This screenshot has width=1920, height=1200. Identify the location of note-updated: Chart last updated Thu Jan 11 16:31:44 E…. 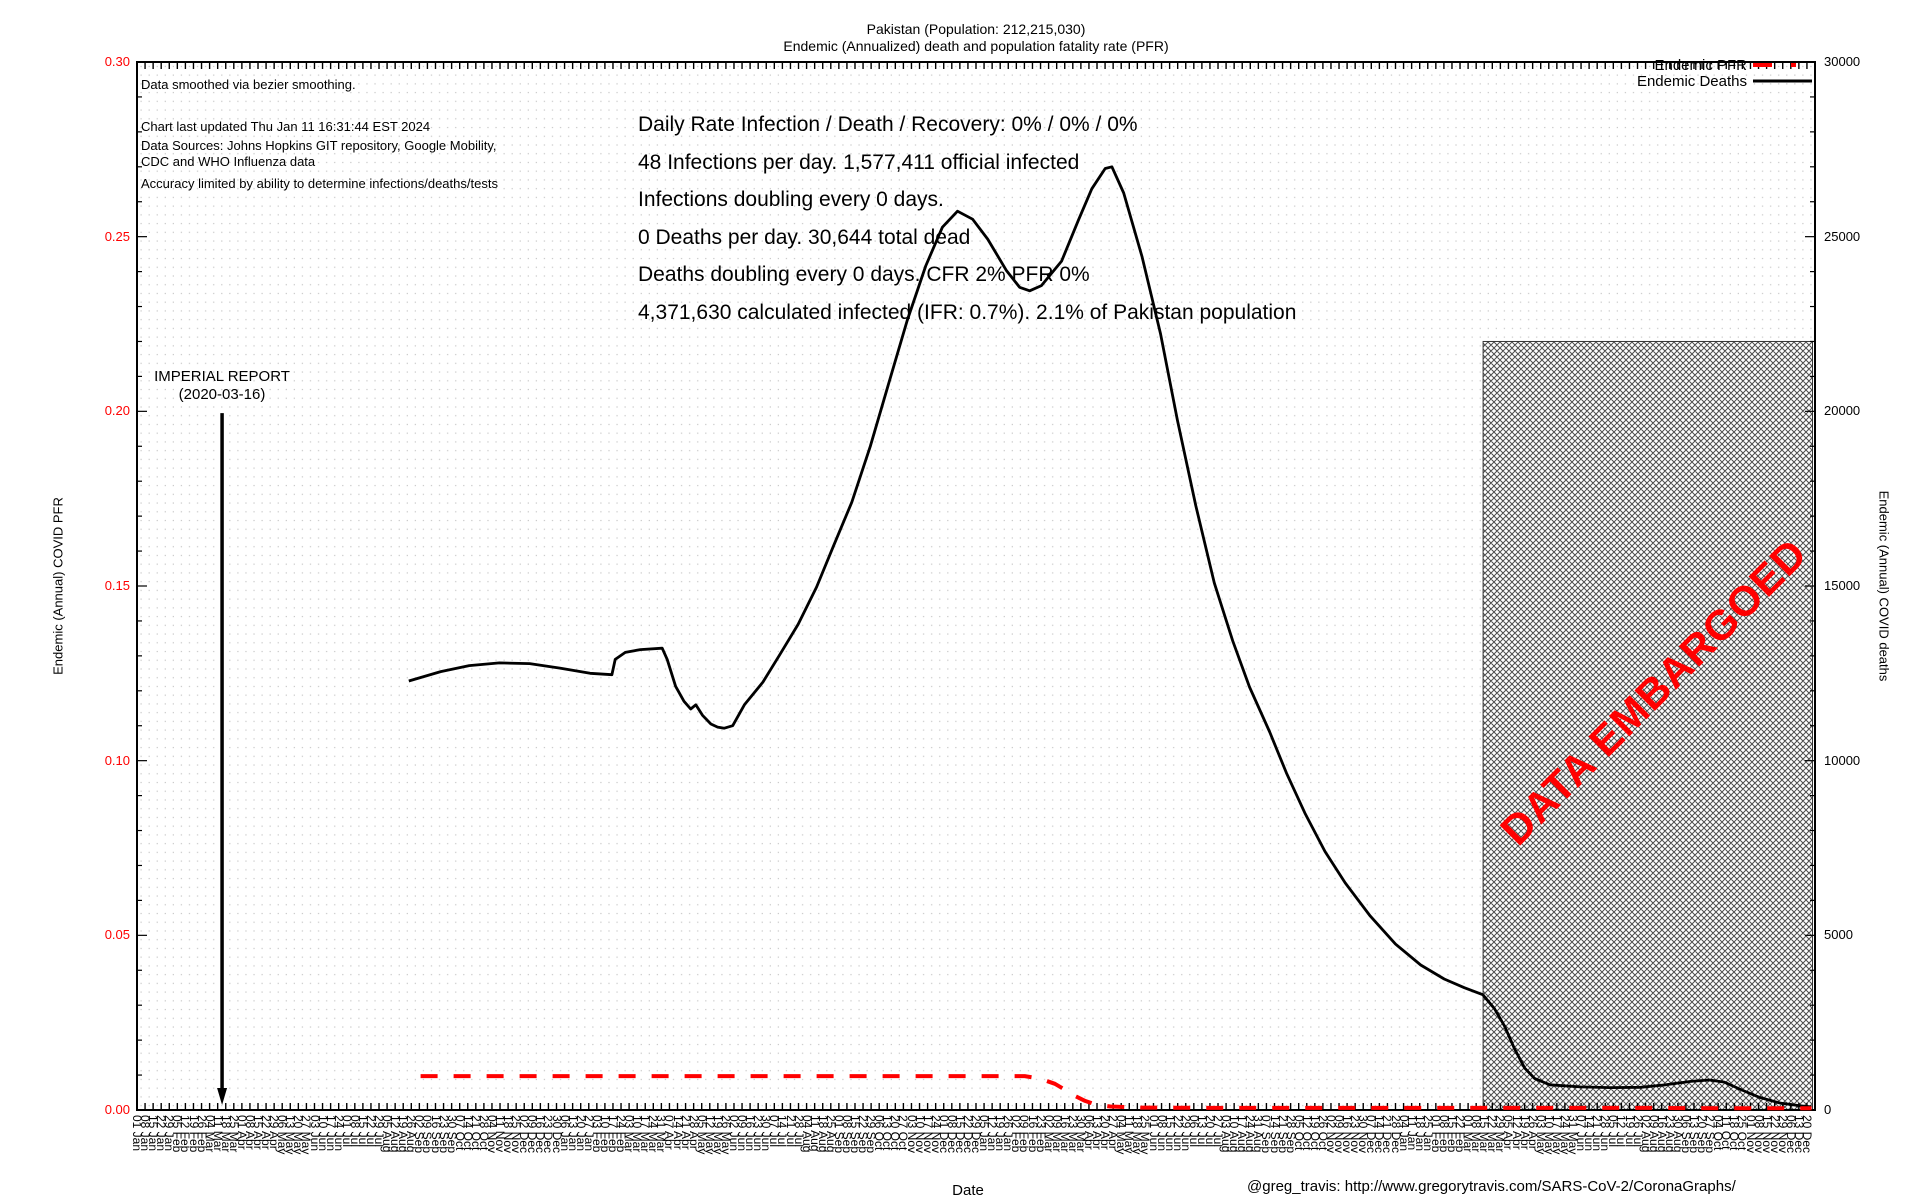
(286, 126).